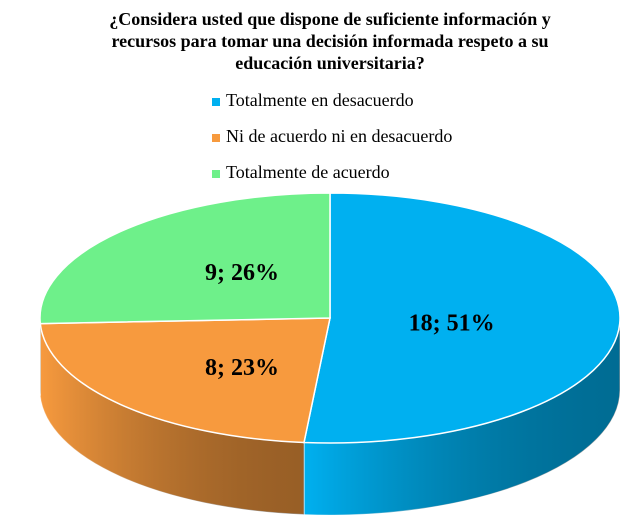 The width and height of the screenshot is (626, 531). Describe the element at coordinates (339, 136) in the screenshot. I see `legend-label: Ni de acuerdo ni en desacuerdo` at that location.